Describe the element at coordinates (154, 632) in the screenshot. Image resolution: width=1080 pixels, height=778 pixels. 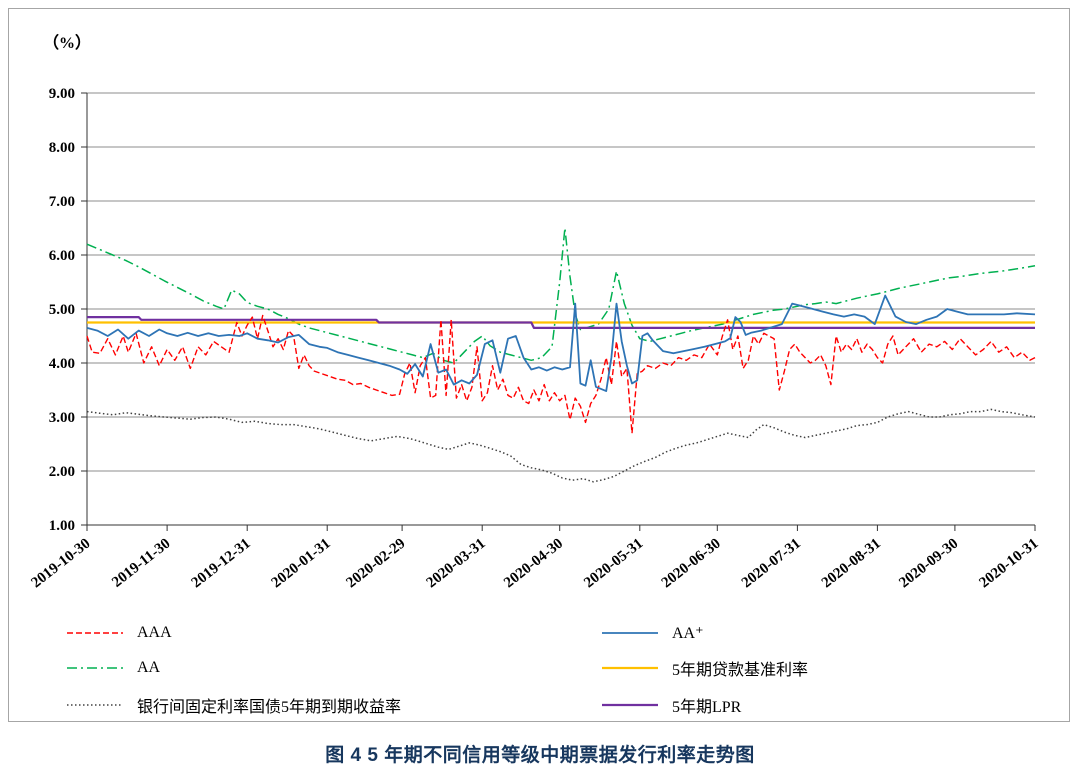
I see `legend-label-aaa: AAA` at that location.